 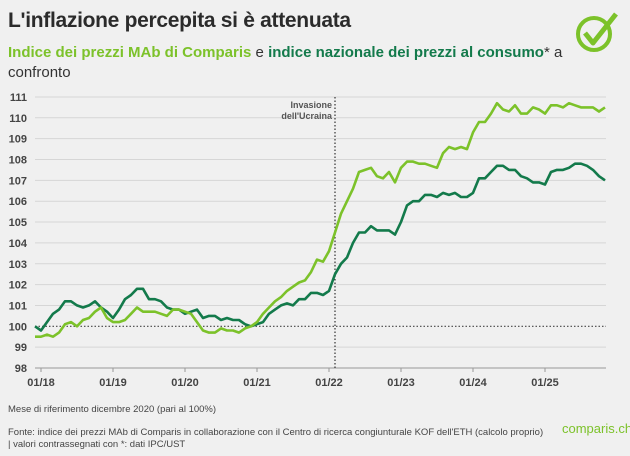 I want to click on y-tick-label: 100, so click(x=18, y=327).